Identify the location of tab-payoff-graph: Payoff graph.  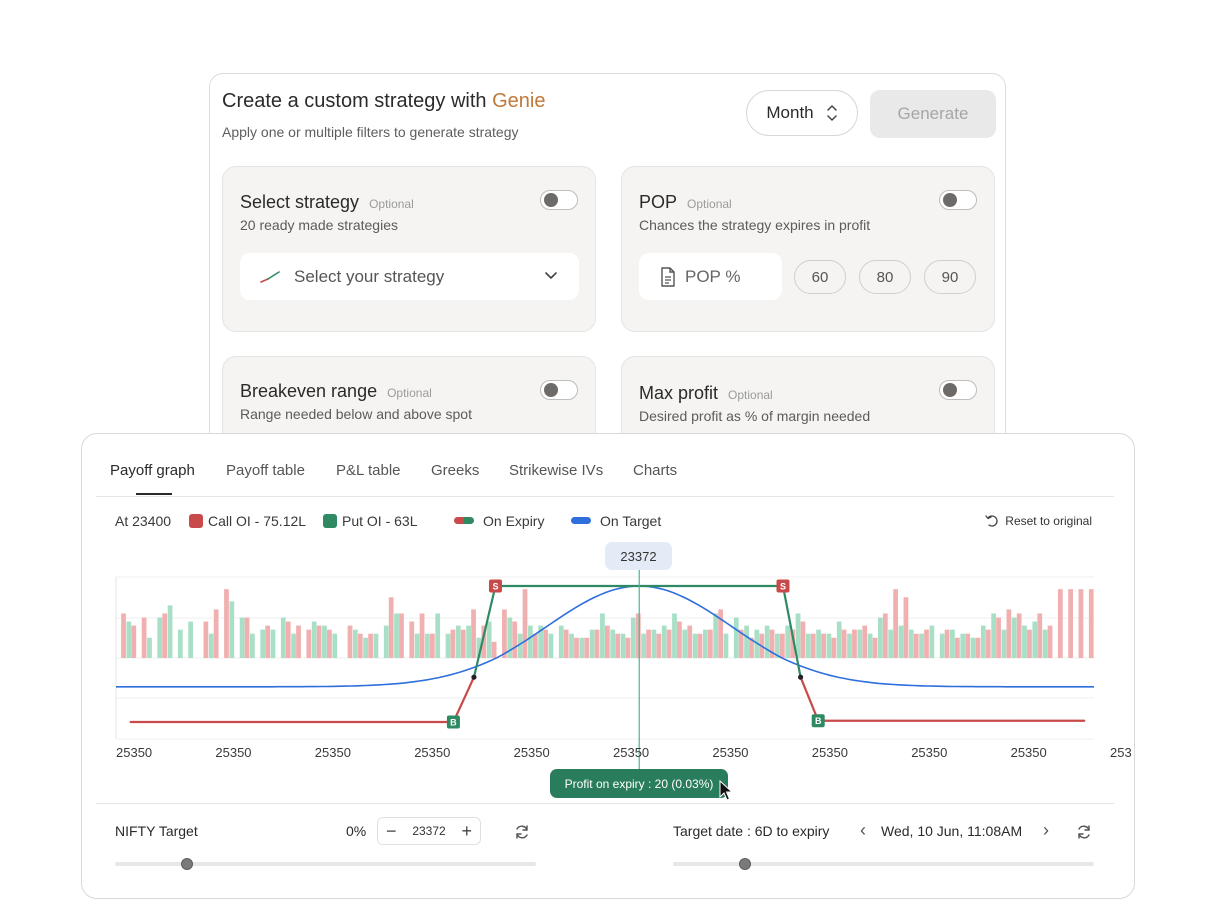
(152, 470).